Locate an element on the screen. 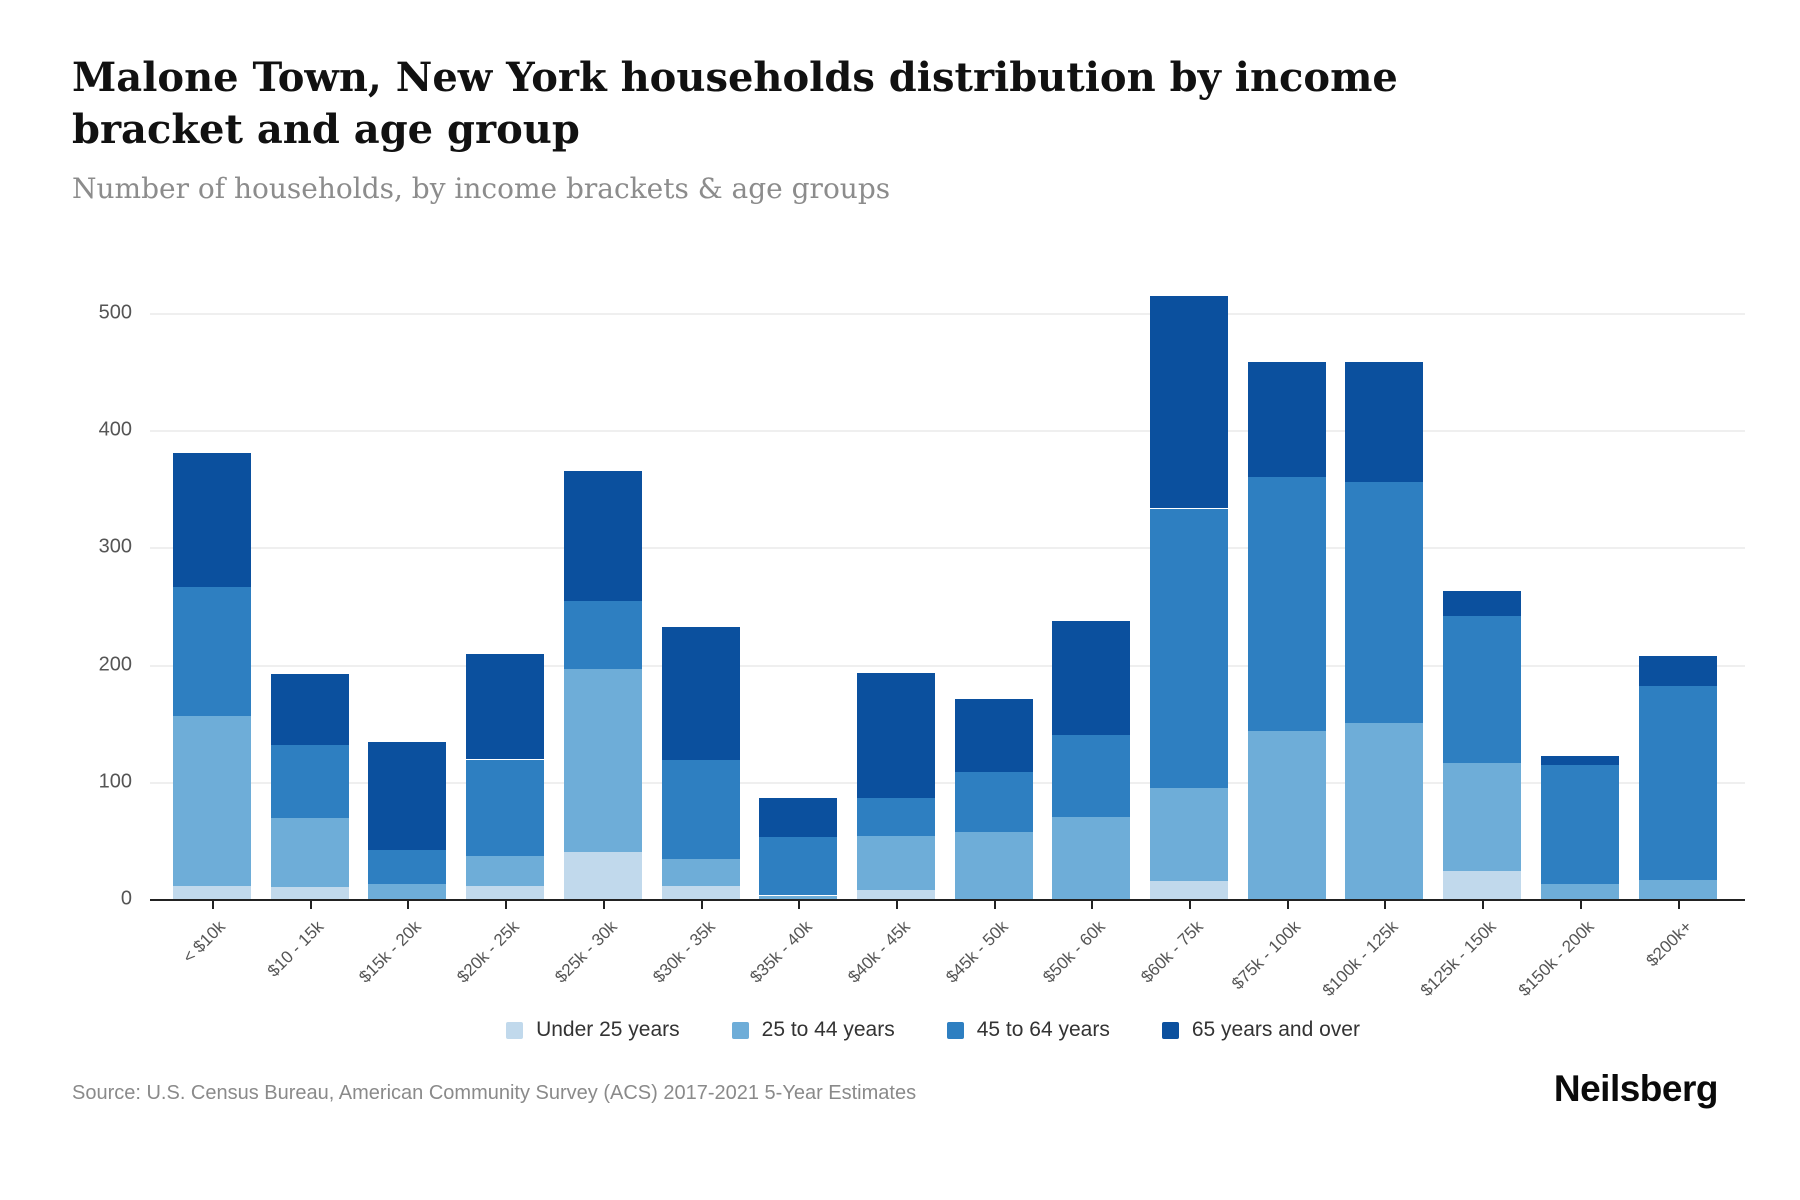 The image size is (1800, 1200). x-axis-tick-label: $75k - 100k is located at coordinates (1266, 955).